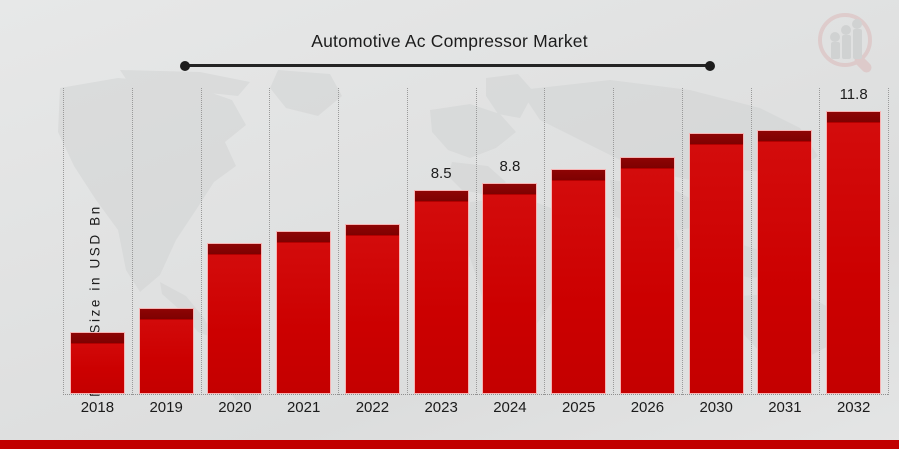 Image resolution: width=899 pixels, height=449 pixels. Describe the element at coordinates (785, 407) in the screenshot. I see `x-axis-label-2031: 2031` at that location.